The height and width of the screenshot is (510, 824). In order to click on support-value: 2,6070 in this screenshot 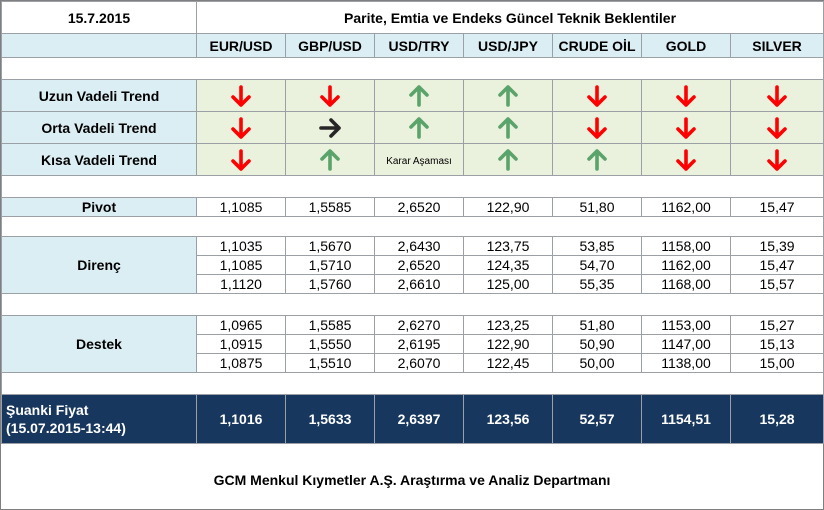, I will do `click(419, 363)`.